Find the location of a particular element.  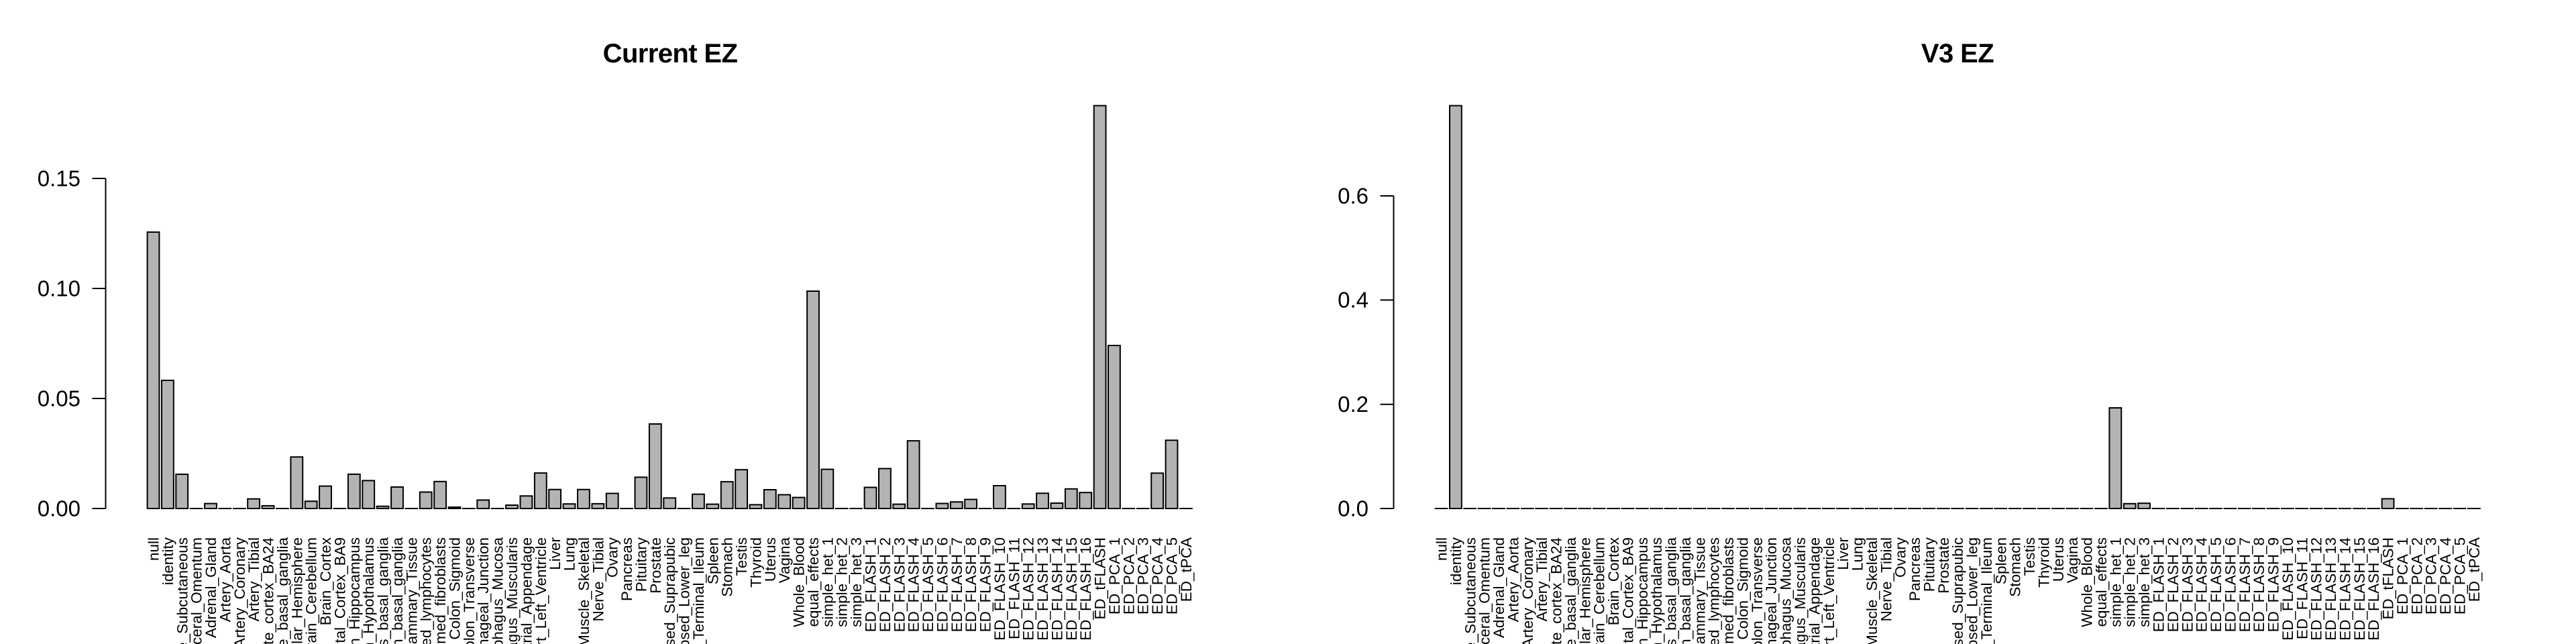

svg-text: ED_tPCA is located at coordinates (2474, 569).